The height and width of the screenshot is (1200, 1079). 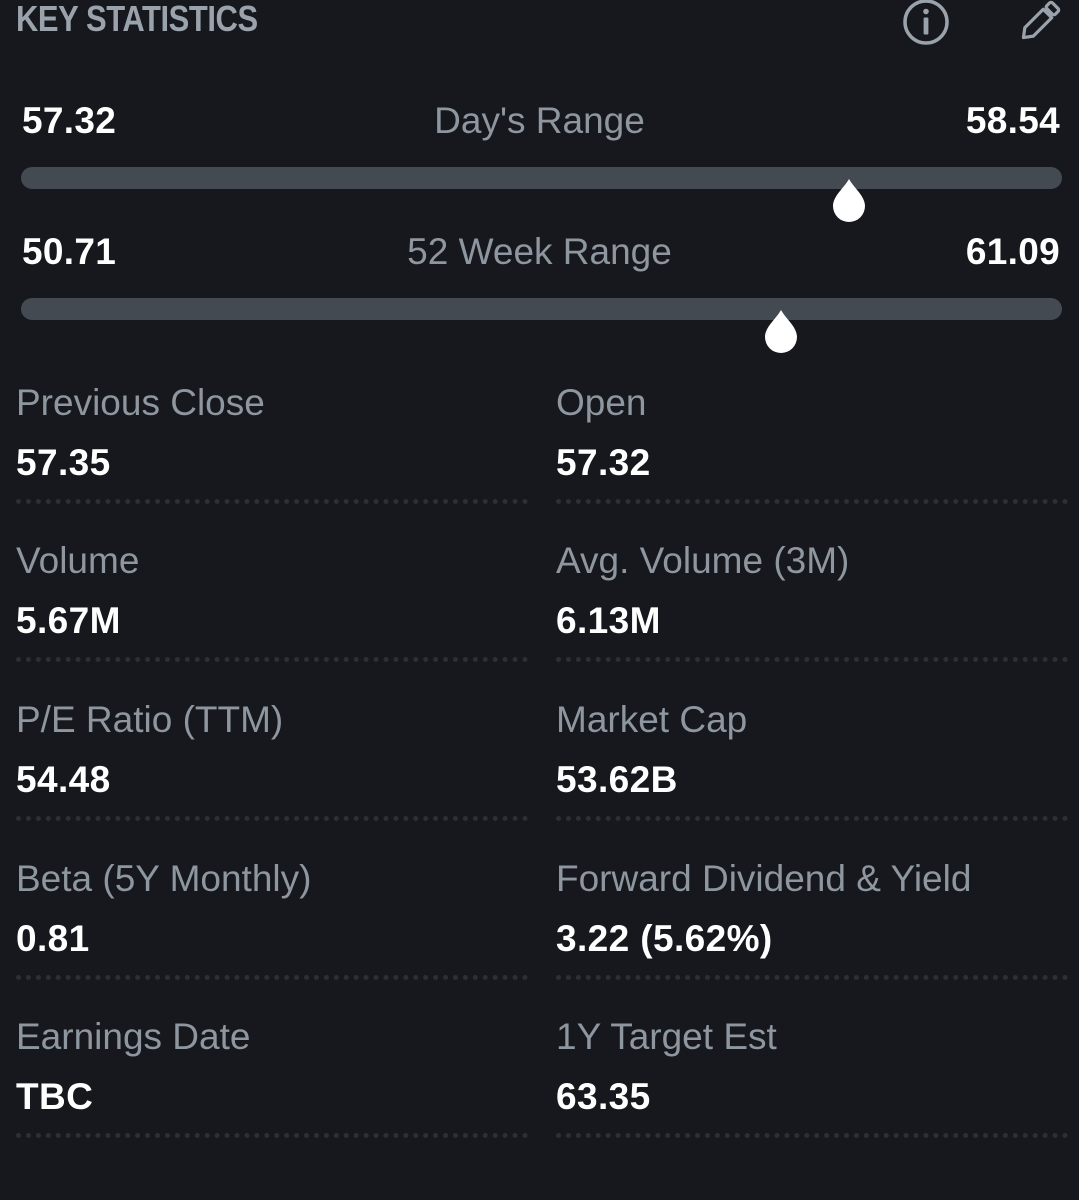 I want to click on pencil-edit-icon, so click(x=1039, y=23).